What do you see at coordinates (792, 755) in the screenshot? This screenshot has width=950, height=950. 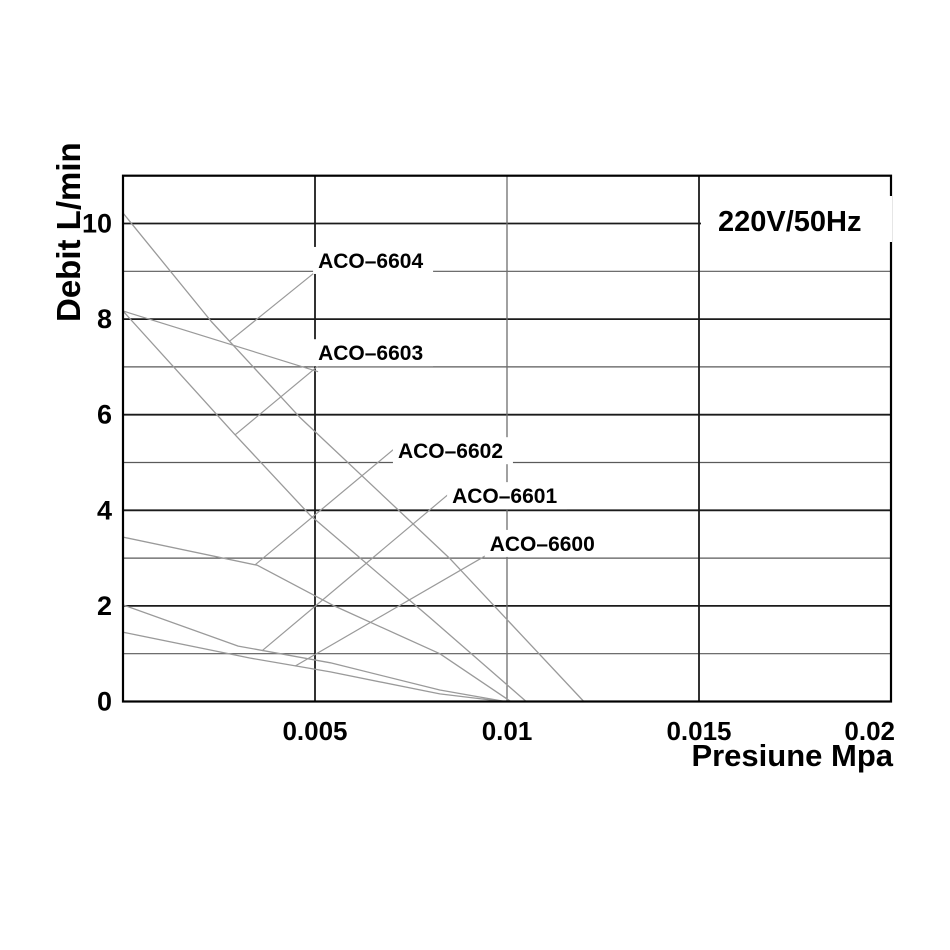 I see `x-axis-title: Presiune Mpa` at bounding box center [792, 755].